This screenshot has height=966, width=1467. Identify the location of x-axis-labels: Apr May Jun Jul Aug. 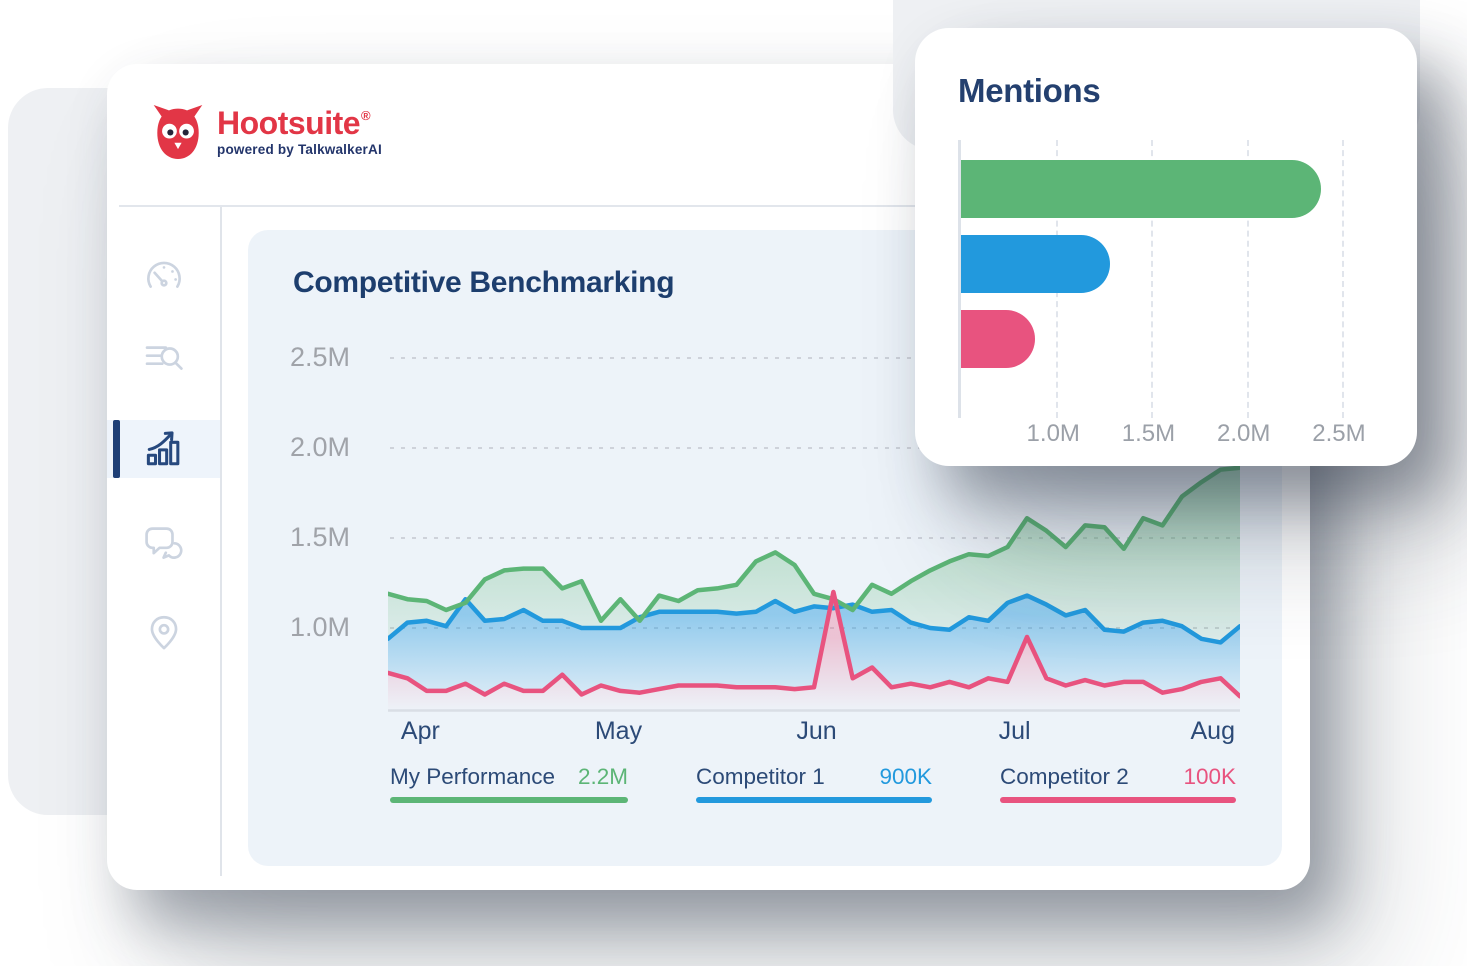
(814, 732).